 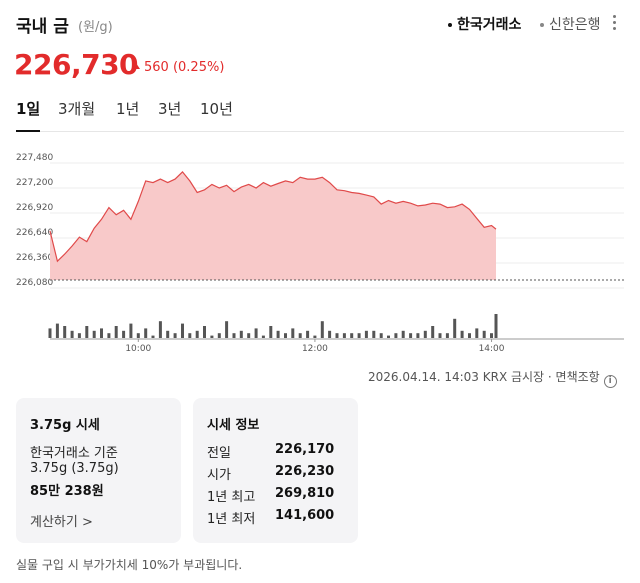 I want to click on y-tick-label: 227,200, so click(x=34, y=183).